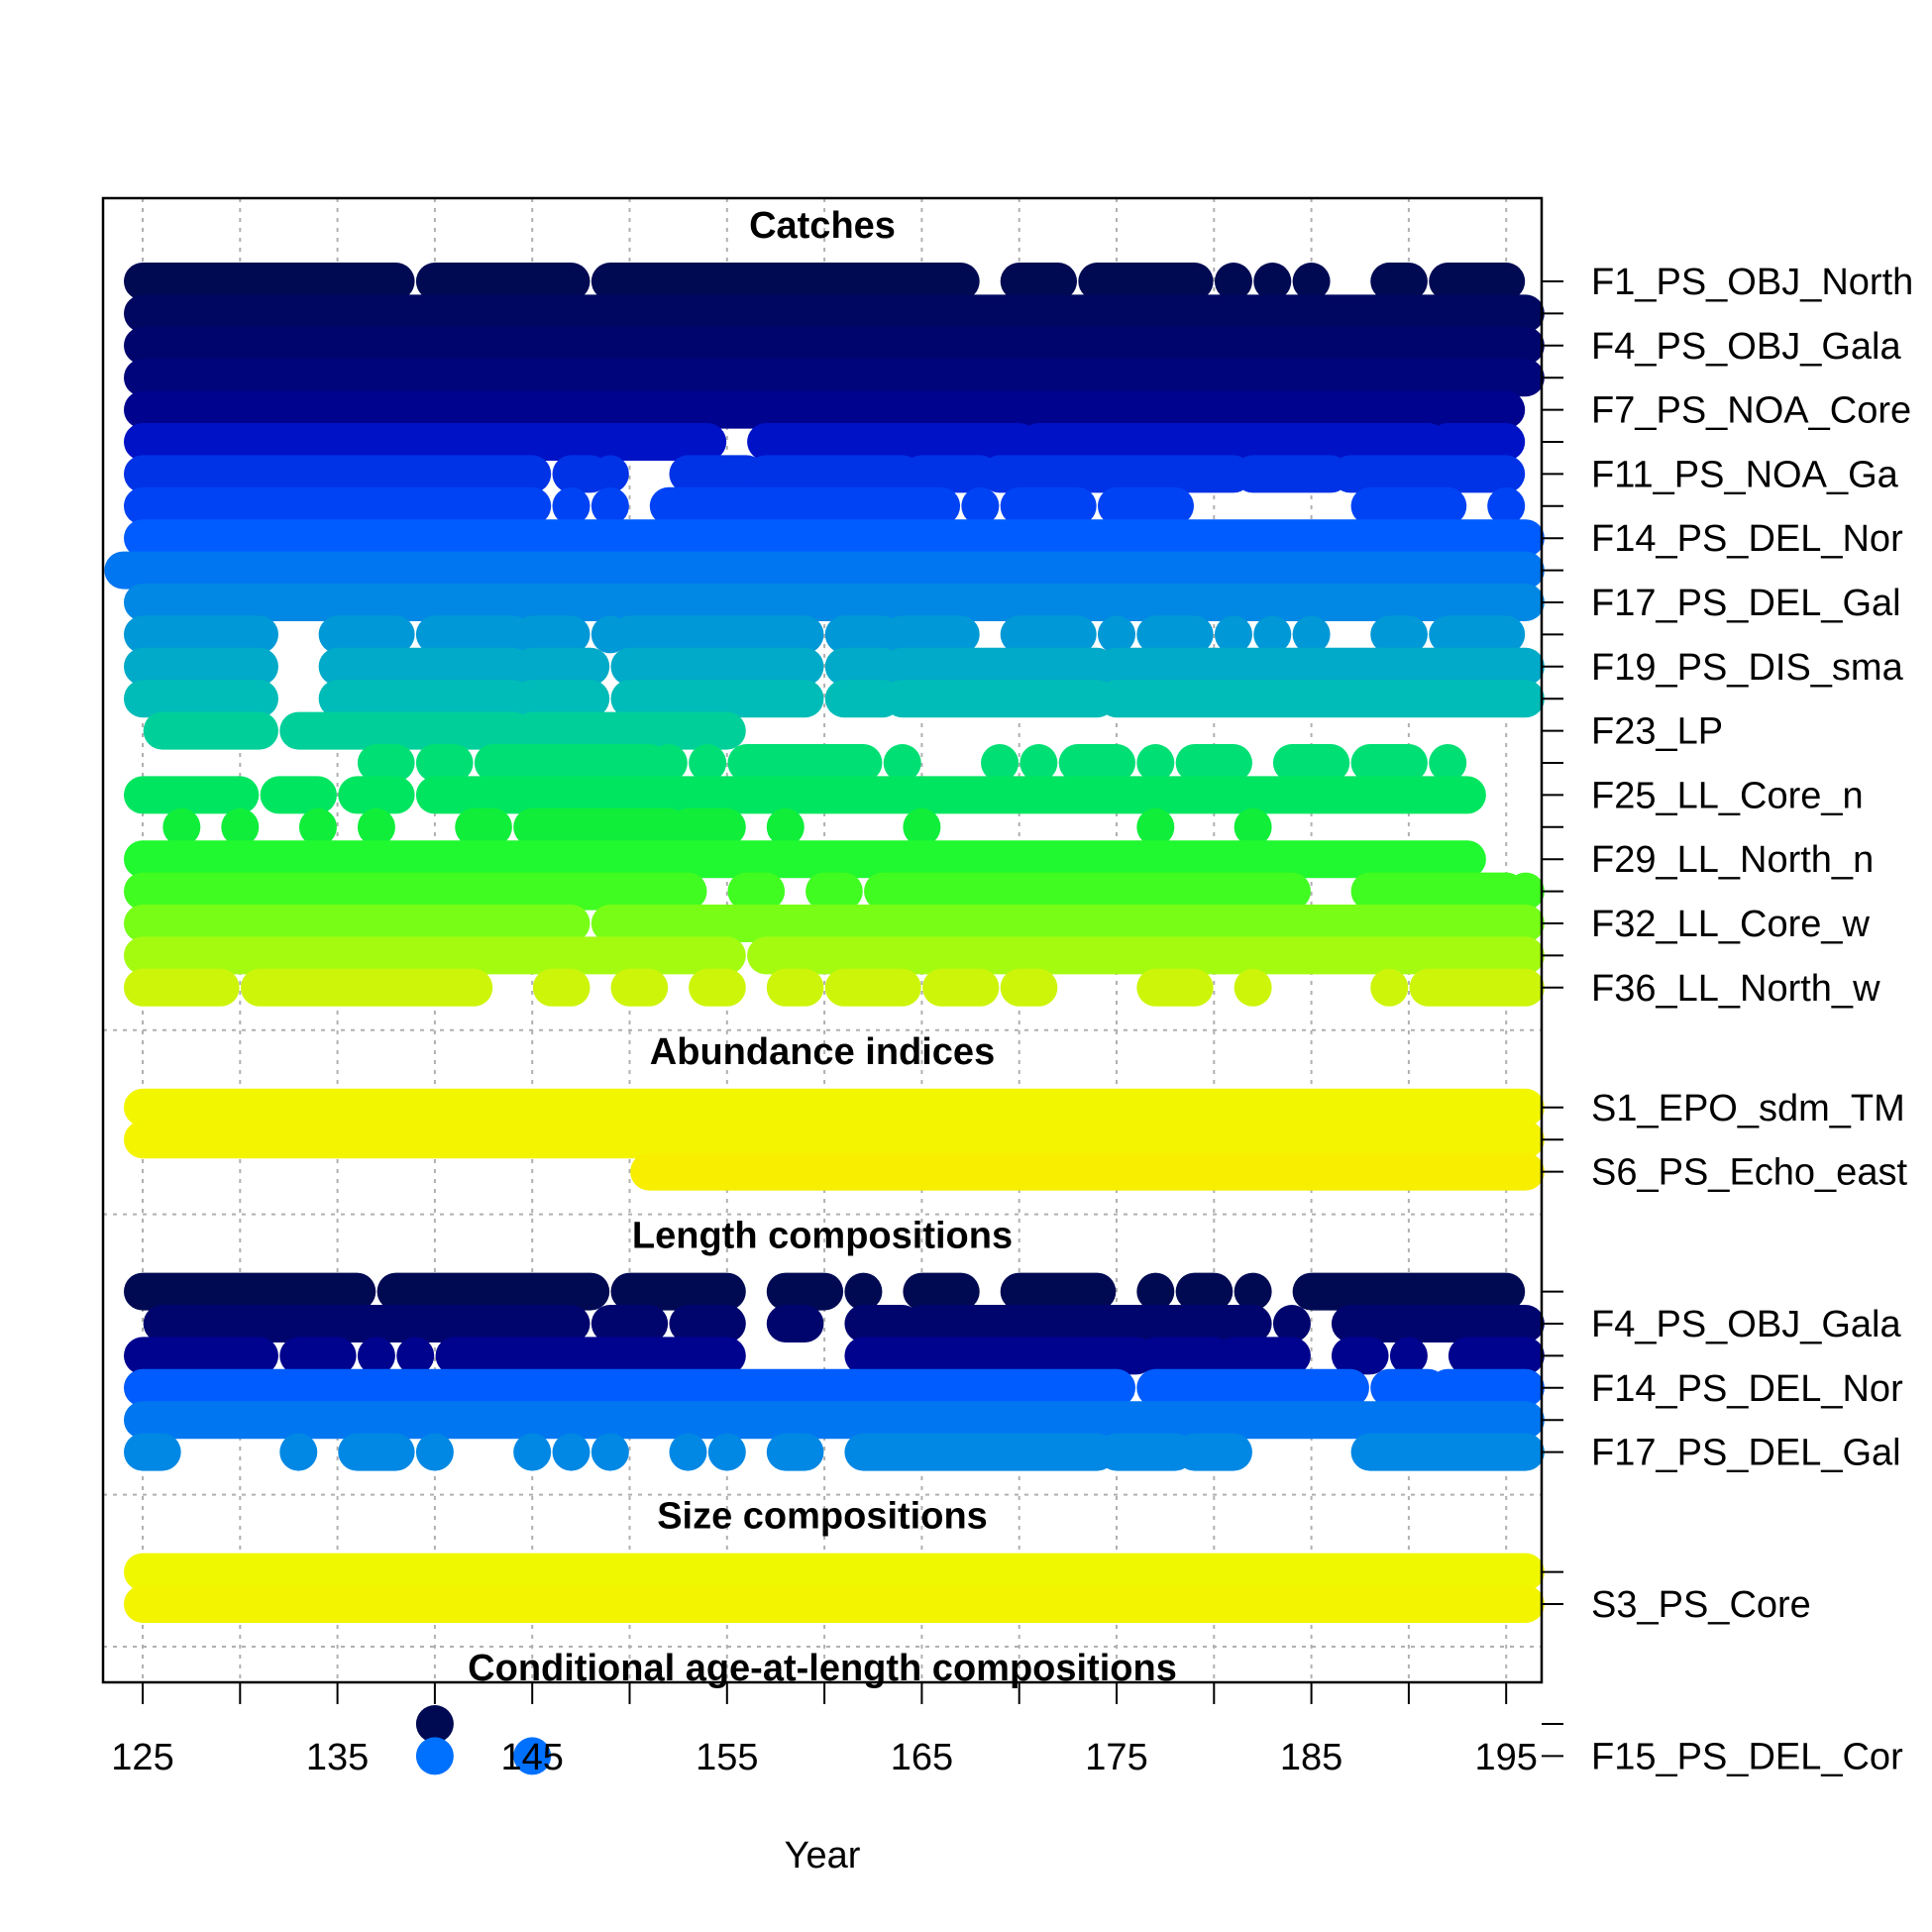 The height and width of the screenshot is (1932, 1932). I want to click on x-tick-label: 145, so click(531, 1757).